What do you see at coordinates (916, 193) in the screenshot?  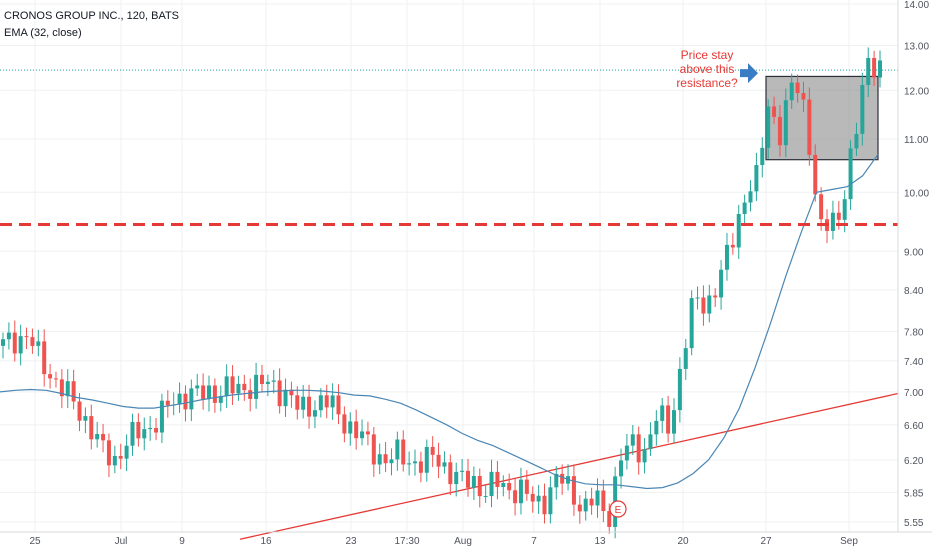 I see `price-tick-label: 10.00` at bounding box center [916, 193].